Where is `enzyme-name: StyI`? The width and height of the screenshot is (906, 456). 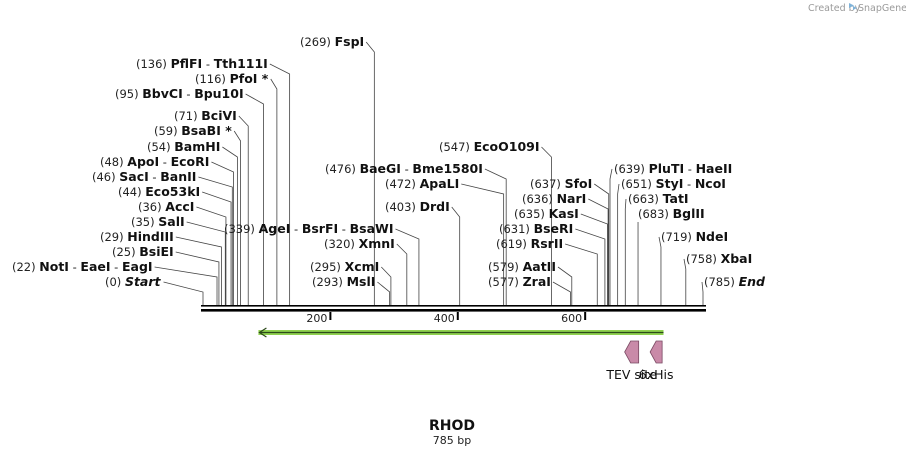 enzyme-name: StyI is located at coordinates (670, 183).